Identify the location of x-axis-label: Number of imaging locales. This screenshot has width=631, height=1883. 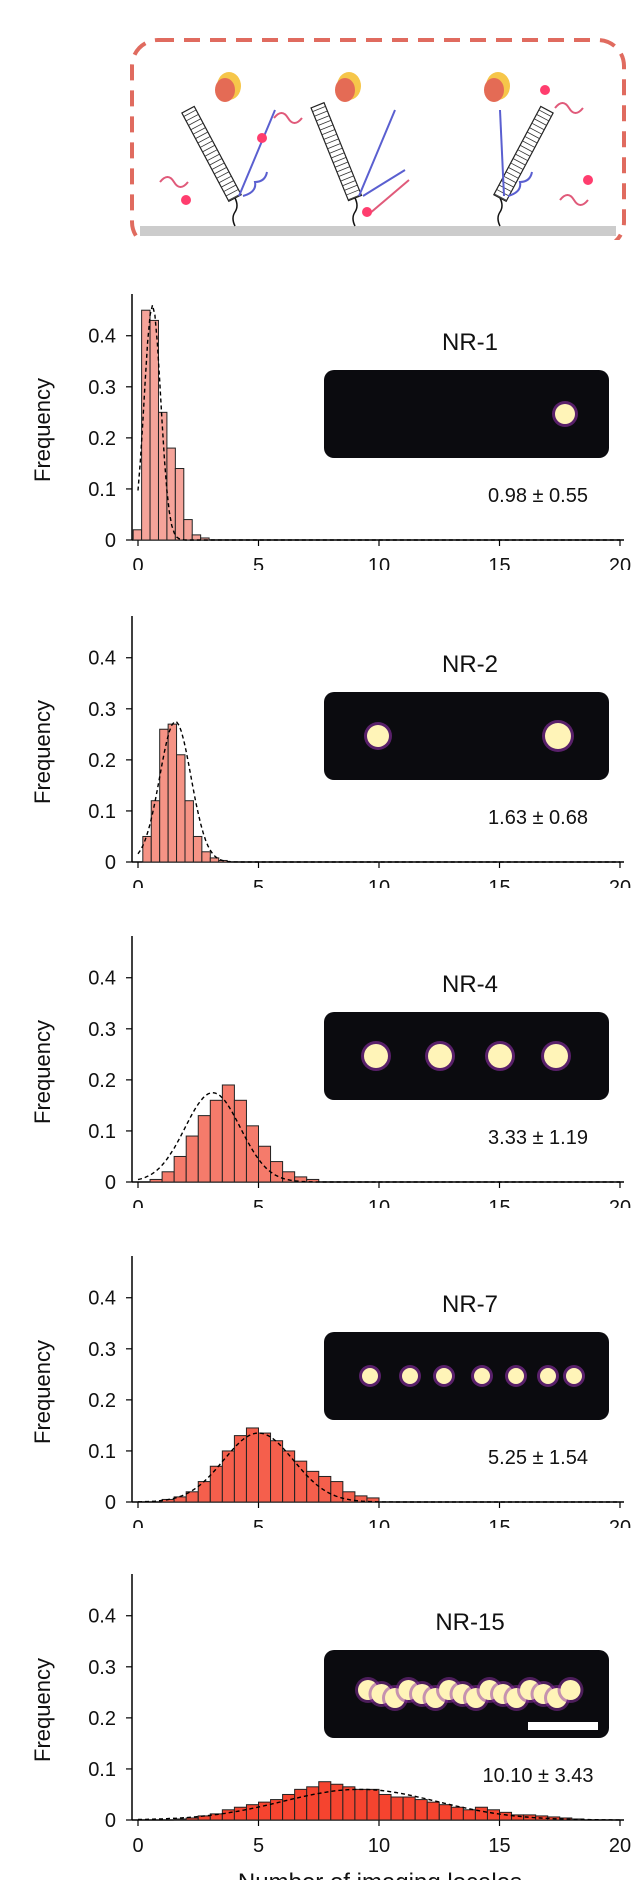
(380, 1874).